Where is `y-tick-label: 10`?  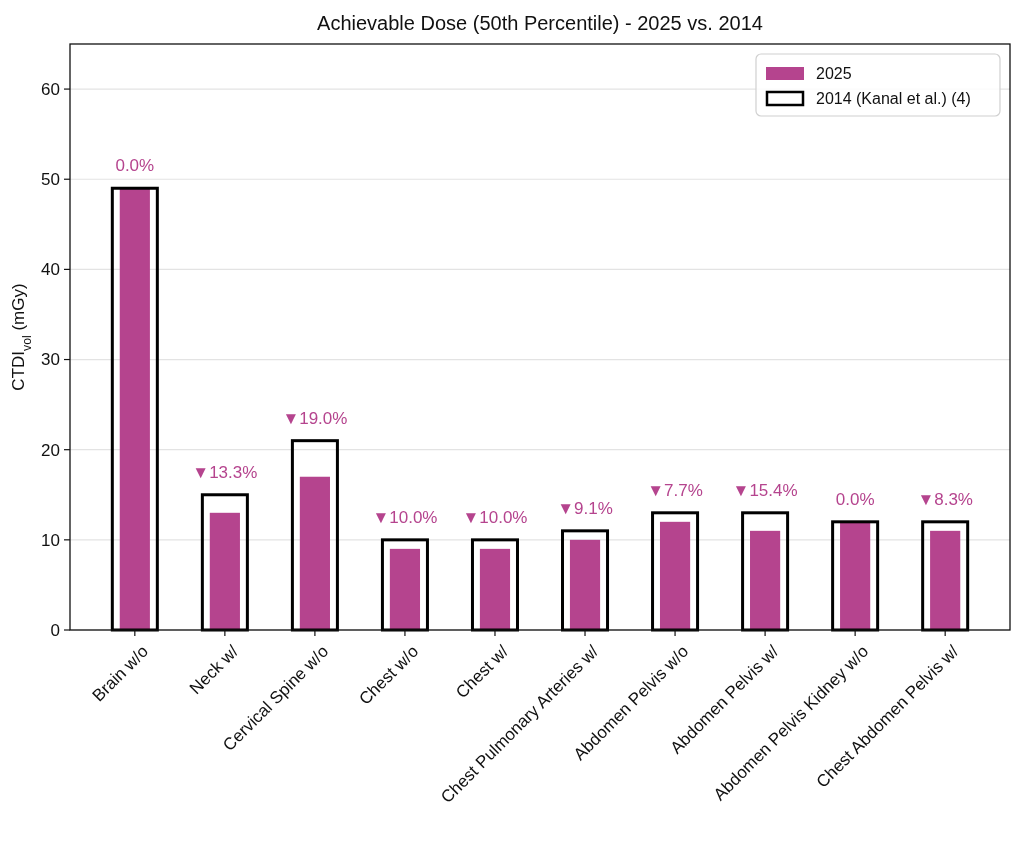 y-tick-label: 10 is located at coordinates (50, 540).